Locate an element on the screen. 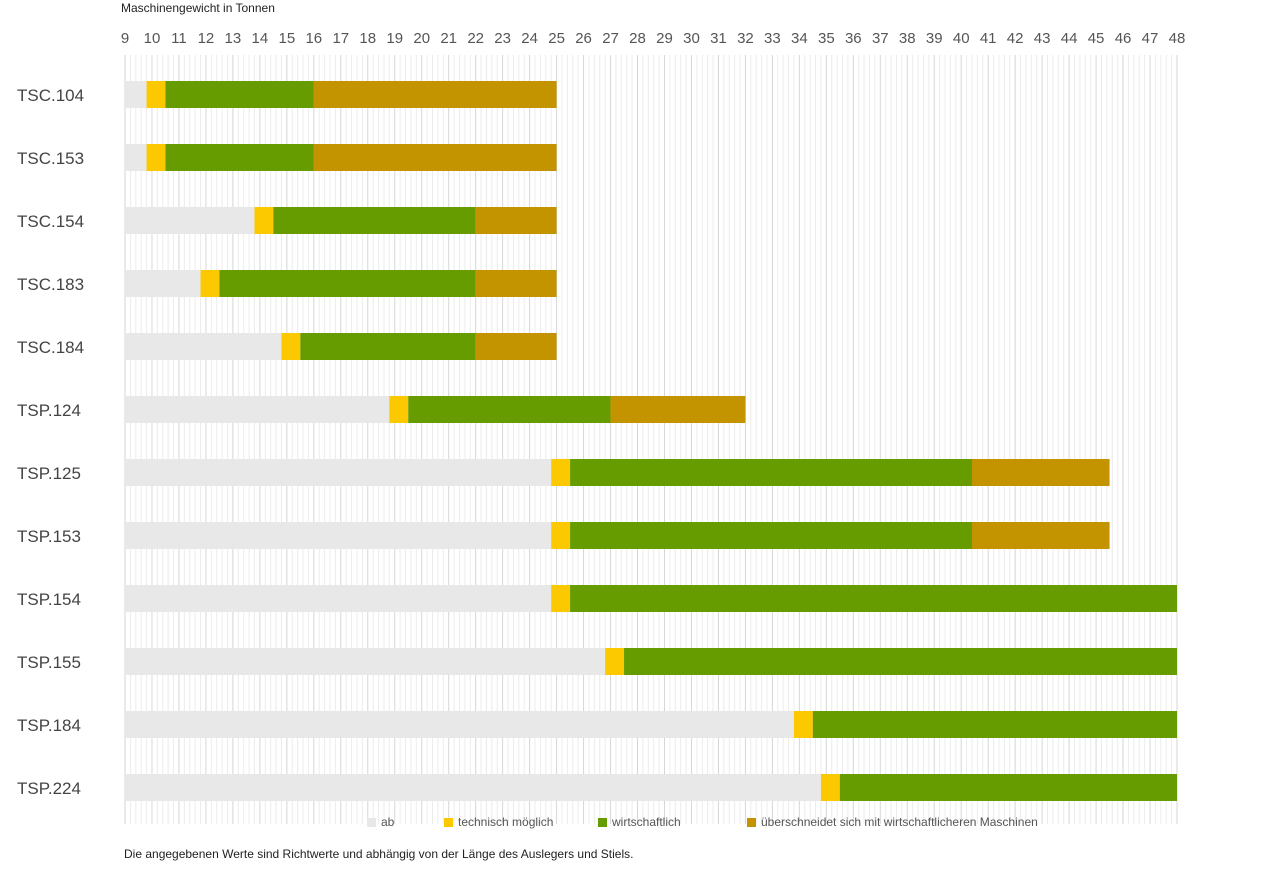  legend-label: ab is located at coordinates (388, 822).